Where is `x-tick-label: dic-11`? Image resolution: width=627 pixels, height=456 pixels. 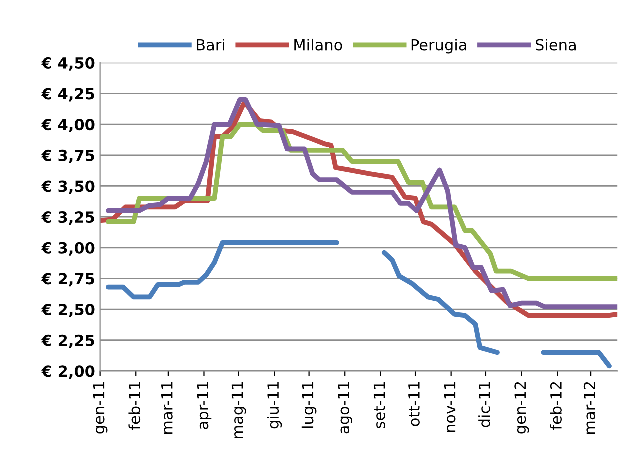 x-tick-label: dic-11 is located at coordinates (484, 405).